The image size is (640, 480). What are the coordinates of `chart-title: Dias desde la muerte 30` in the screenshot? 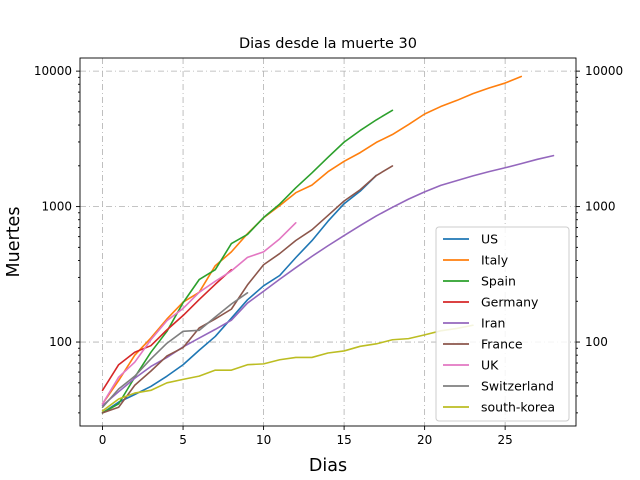 It's located at (328, 44).